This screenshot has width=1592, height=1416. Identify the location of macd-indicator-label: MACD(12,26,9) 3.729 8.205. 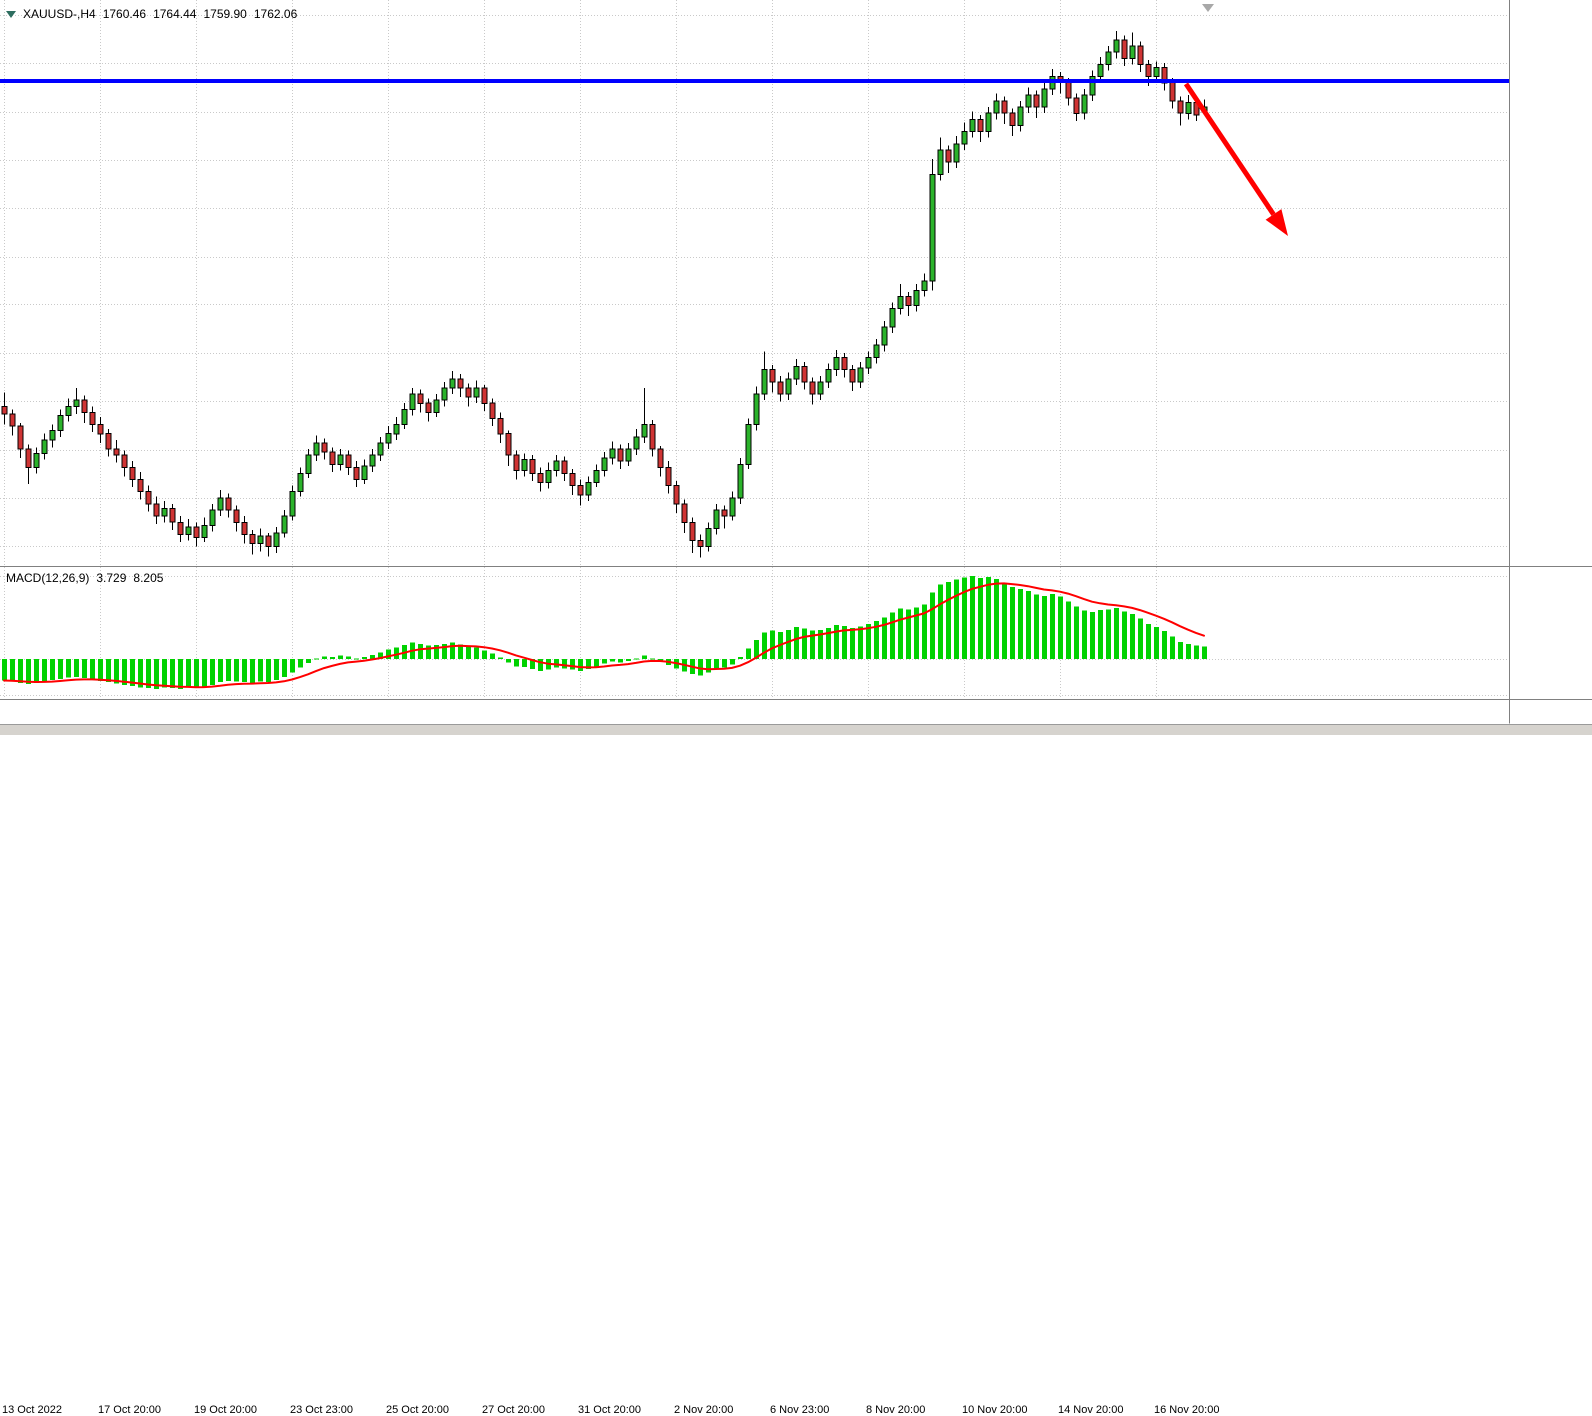
(88, 578).